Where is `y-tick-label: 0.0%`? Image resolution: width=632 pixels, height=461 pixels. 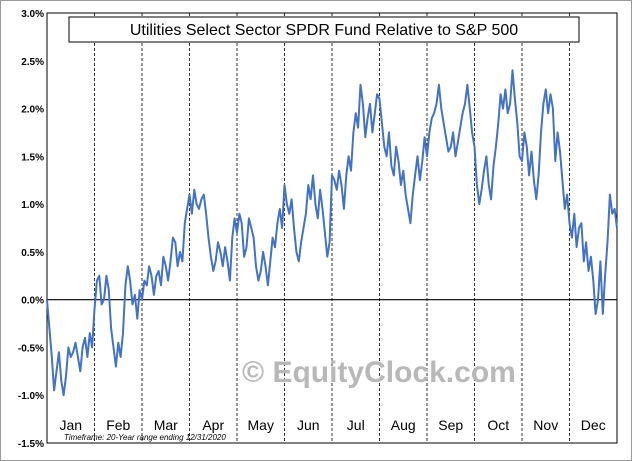
y-tick-label: 0.0% is located at coordinates (32, 301).